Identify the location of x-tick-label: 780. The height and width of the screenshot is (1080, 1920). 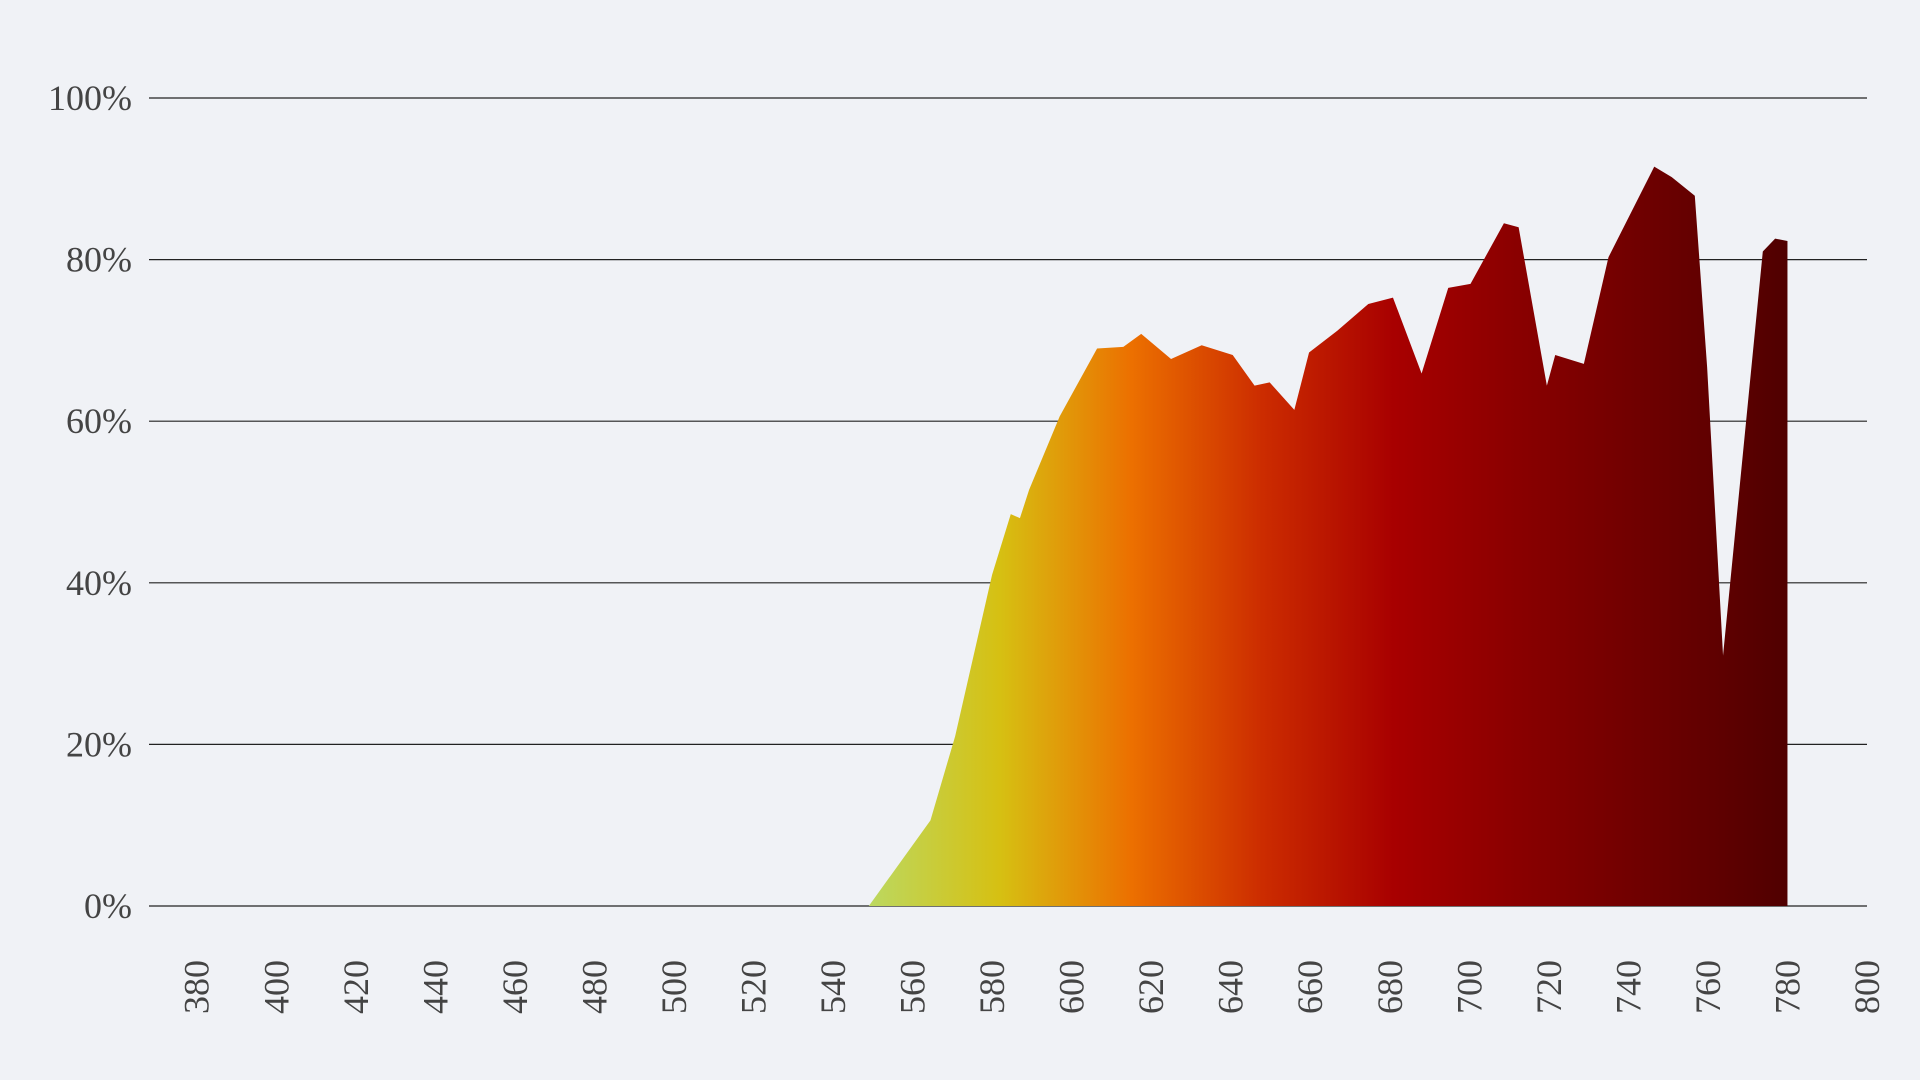
(1787, 987).